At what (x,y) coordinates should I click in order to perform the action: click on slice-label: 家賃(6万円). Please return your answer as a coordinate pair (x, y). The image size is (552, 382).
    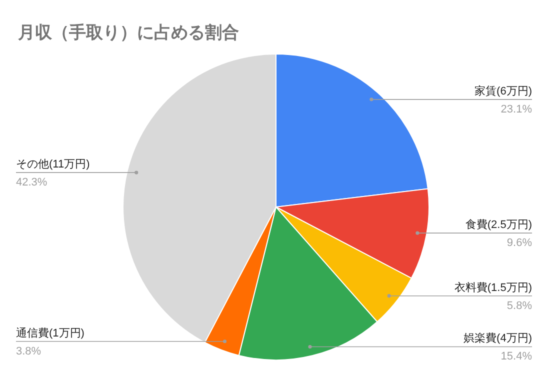
    Looking at the image, I should click on (503, 91).